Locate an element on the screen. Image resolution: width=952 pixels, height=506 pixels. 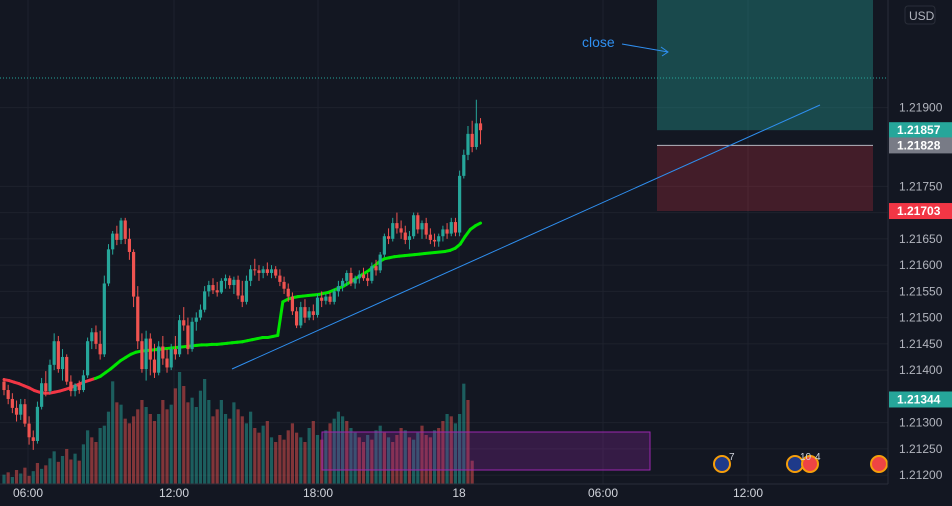
price-tick-label: 1.21550 is located at coordinates (921, 291).